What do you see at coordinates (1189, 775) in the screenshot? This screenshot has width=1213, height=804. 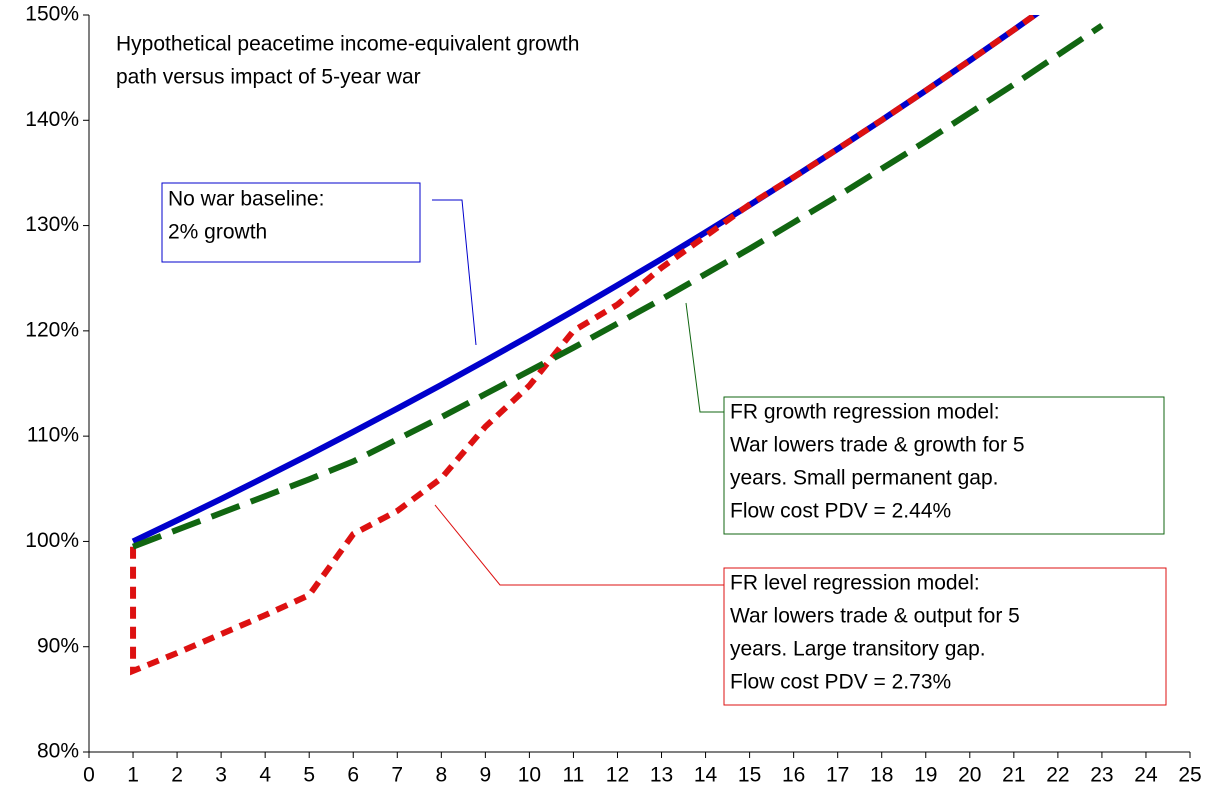 I see `x-tick-label: 25` at bounding box center [1189, 775].